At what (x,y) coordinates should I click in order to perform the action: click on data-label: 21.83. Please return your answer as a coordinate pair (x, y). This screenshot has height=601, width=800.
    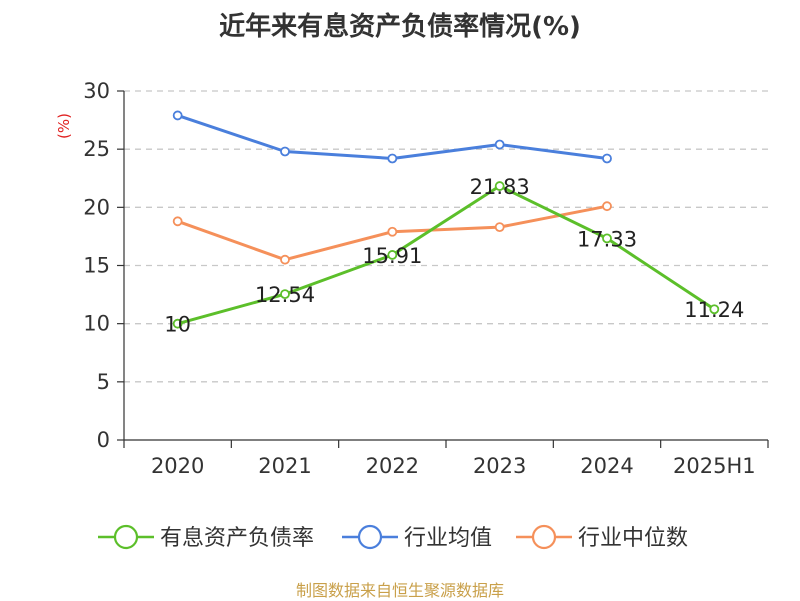
    Looking at the image, I should click on (500, 187).